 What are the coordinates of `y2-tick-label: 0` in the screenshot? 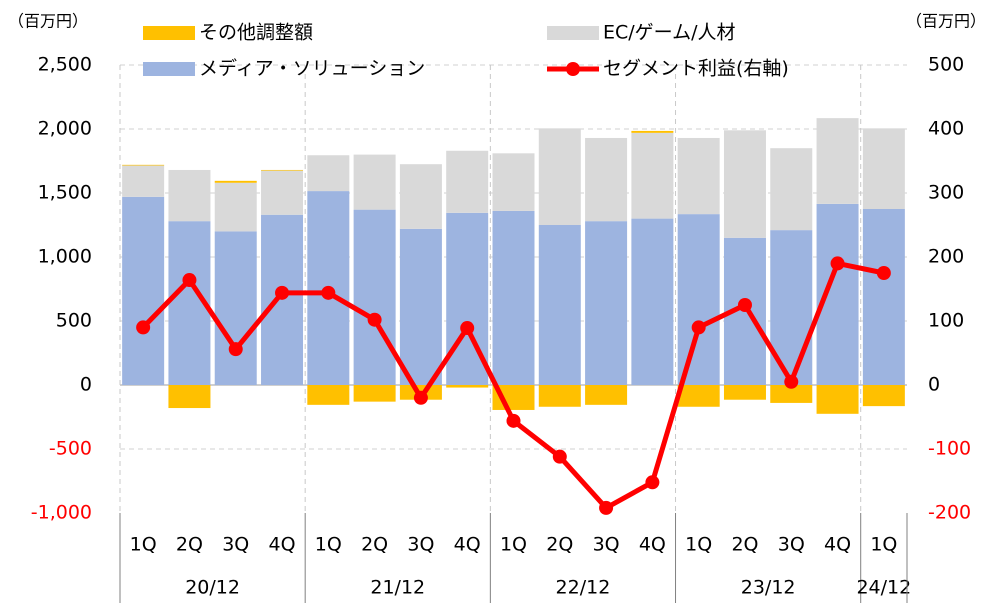 It's located at (934, 385).